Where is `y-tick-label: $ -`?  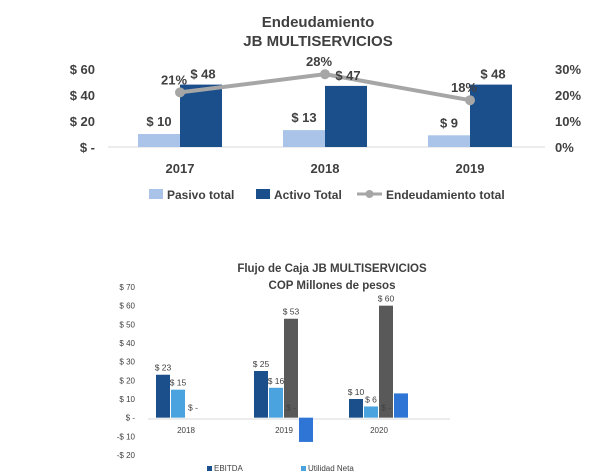
y-tick-label: $ - is located at coordinates (131, 418).